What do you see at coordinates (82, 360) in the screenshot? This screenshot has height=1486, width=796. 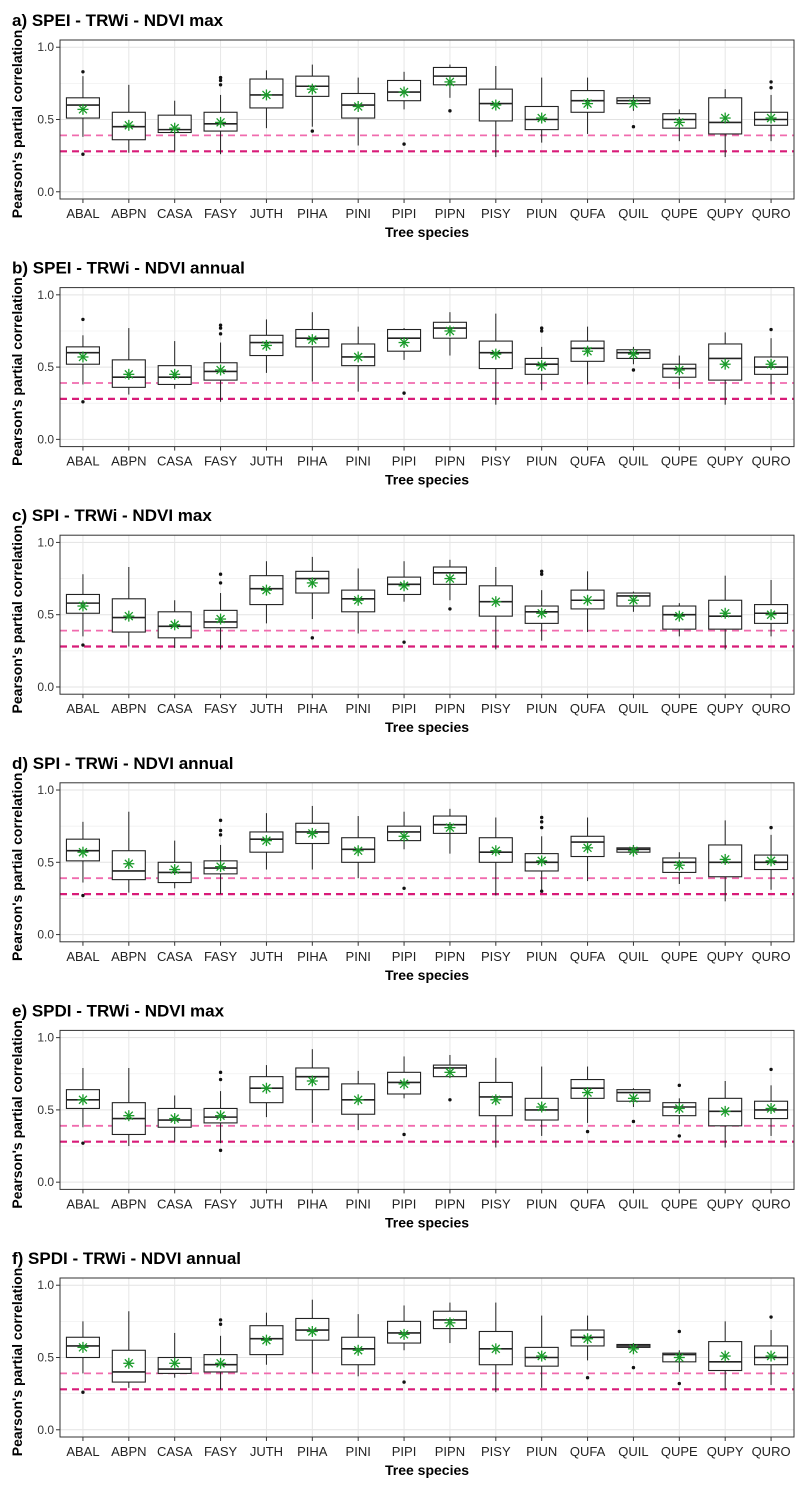 I see `box-abal` at bounding box center [82, 360].